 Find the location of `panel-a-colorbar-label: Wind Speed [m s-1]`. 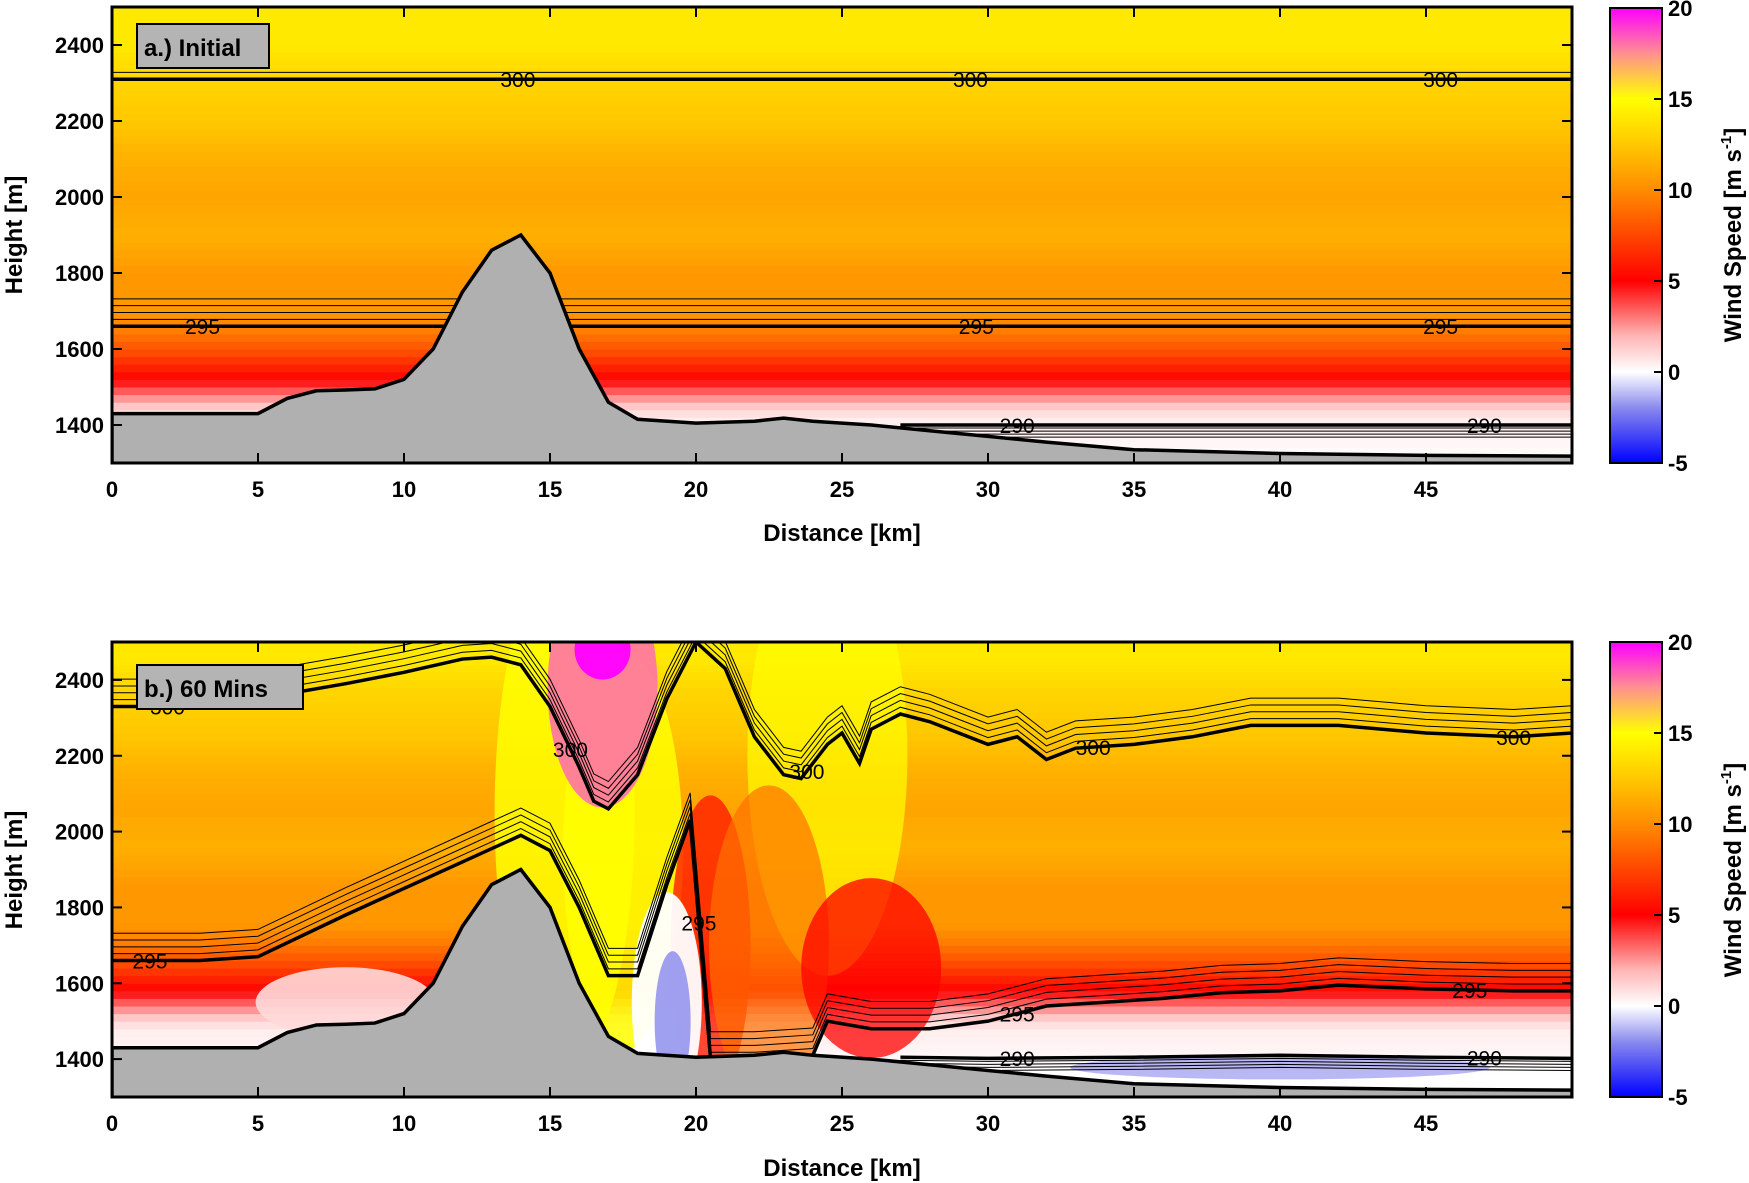

panel-a-colorbar-label: Wind Speed [m s-1] is located at coordinates (1732, 235).